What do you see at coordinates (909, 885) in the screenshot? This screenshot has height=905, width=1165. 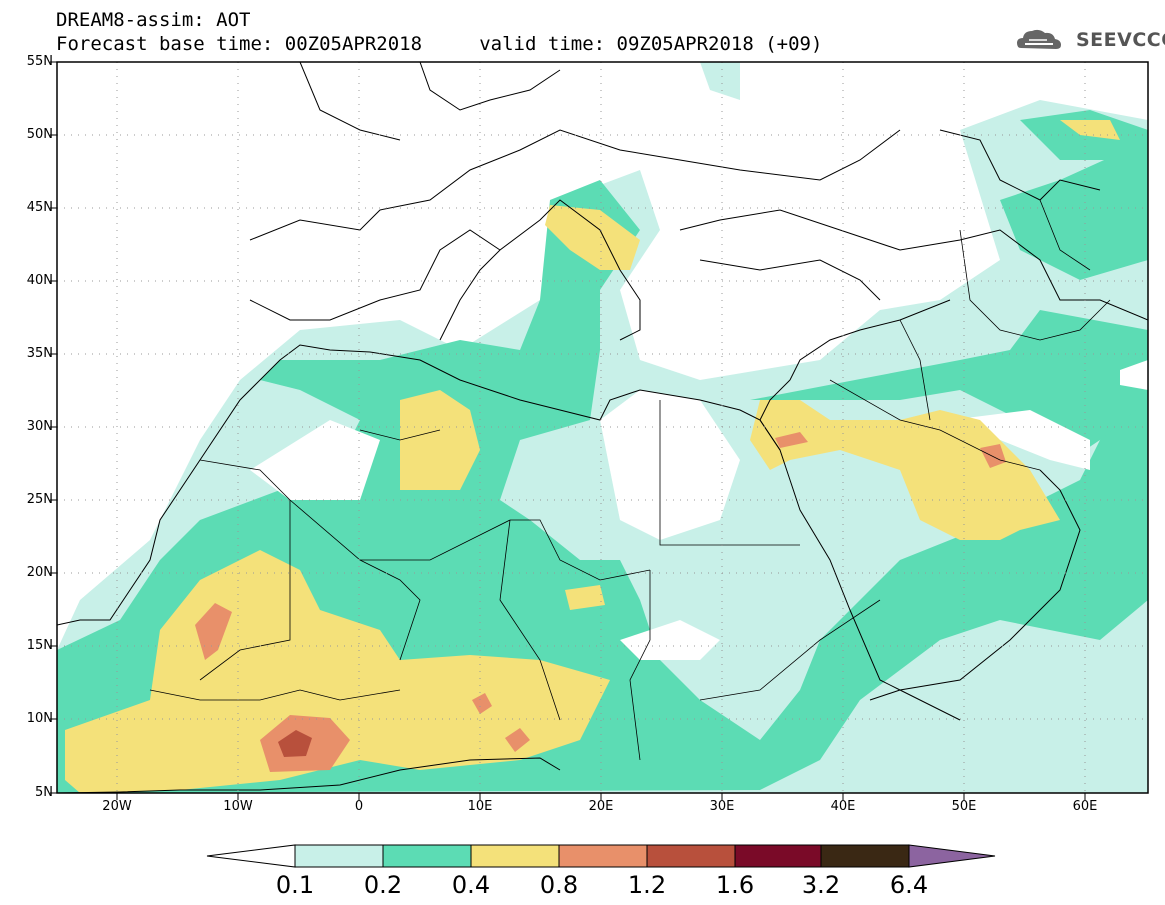 I see `colorbar-label: 6.4` at bounding box center [909, 885].